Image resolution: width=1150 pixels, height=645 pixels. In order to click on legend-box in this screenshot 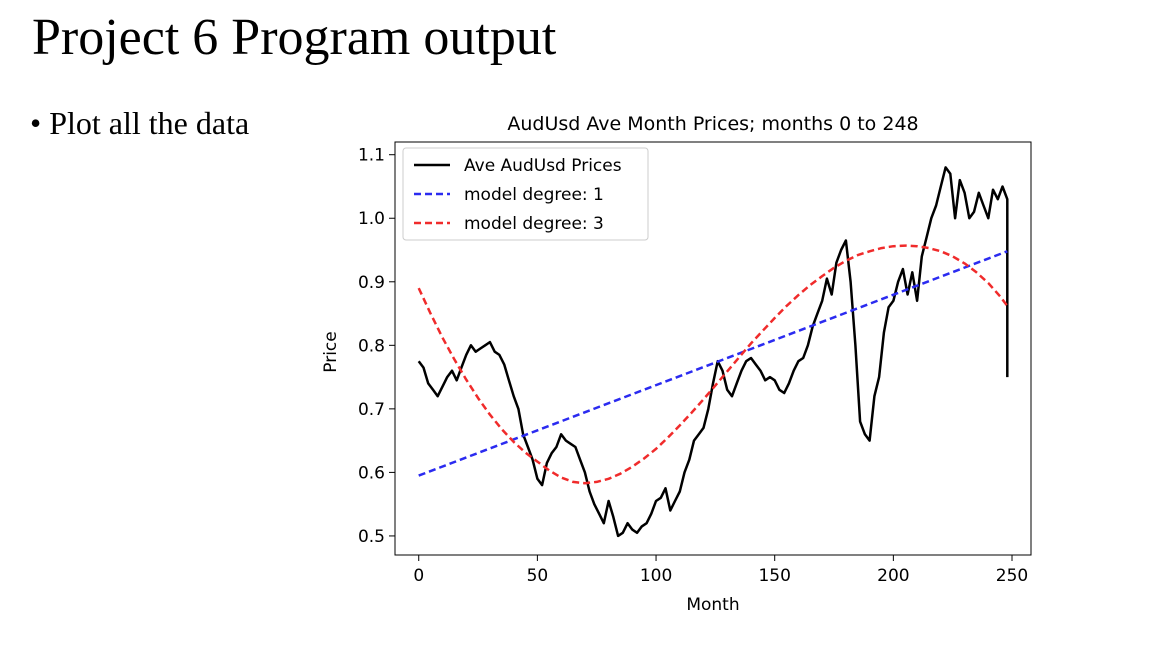, I will do `click(525, 194)`.